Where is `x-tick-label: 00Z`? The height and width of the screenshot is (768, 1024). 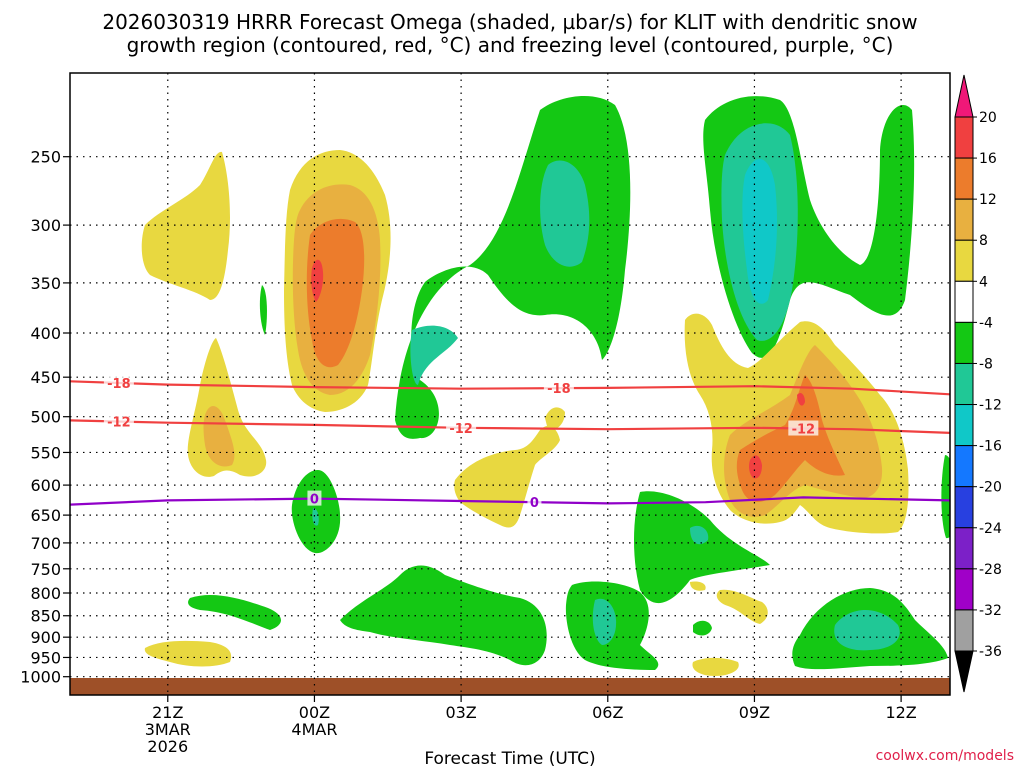
x-tick-label: 00Z is located at coordinates (314, 712).